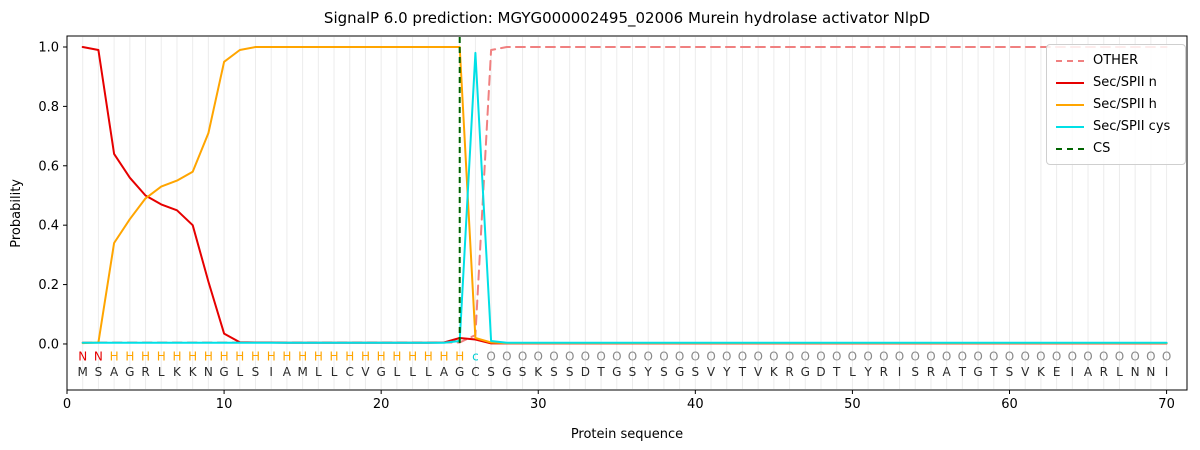 This screenshot has width=1200, height=450. What do you see at coordinates (867, 372) in the screenshot?
I see `sequence-letter: Y` at bounding box center [867, 372].